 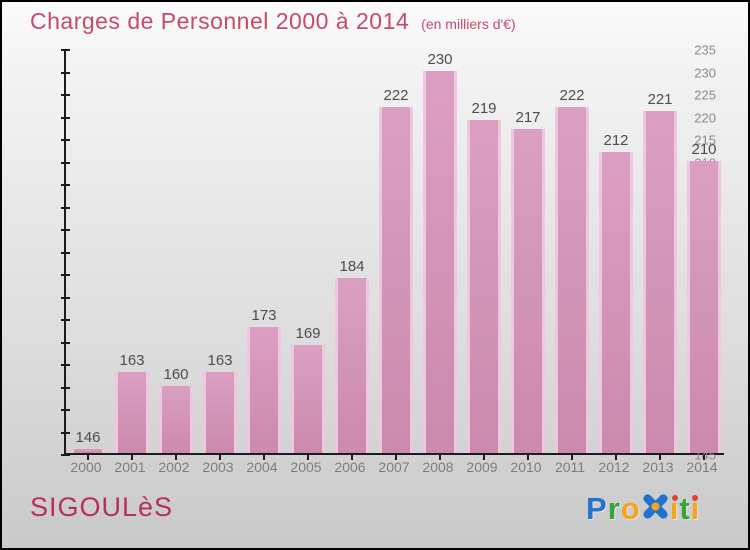 What do you see at coordinates (308, 333) in the screenshot?
I see `bar-value-label: 169` at bounding box center [308, 333].